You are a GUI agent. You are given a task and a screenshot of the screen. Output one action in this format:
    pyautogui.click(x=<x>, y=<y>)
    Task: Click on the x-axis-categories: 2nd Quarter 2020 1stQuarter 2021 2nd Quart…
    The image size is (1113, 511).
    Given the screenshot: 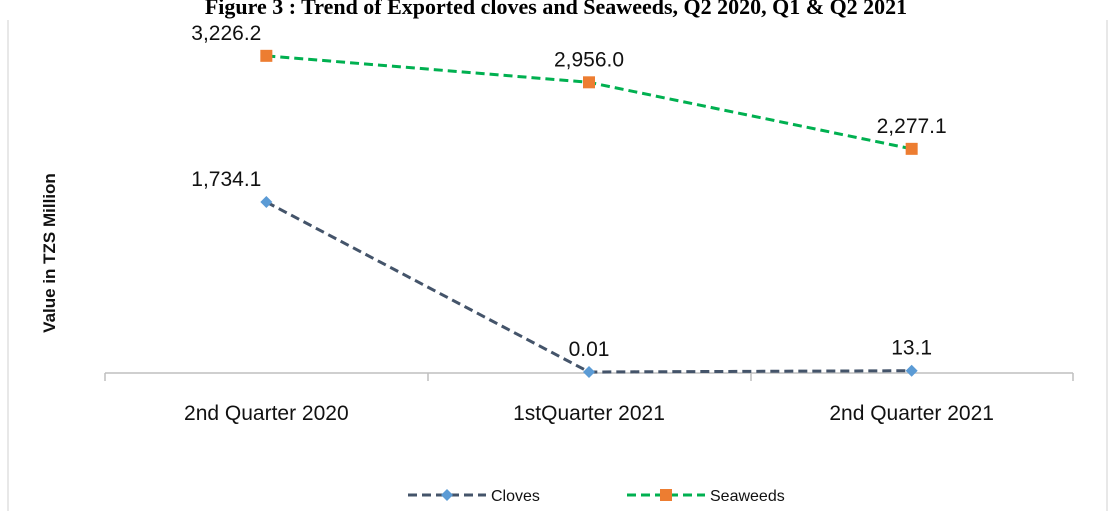 What is the action you would take?
    pyautogui.click(x=589, y=413)
    